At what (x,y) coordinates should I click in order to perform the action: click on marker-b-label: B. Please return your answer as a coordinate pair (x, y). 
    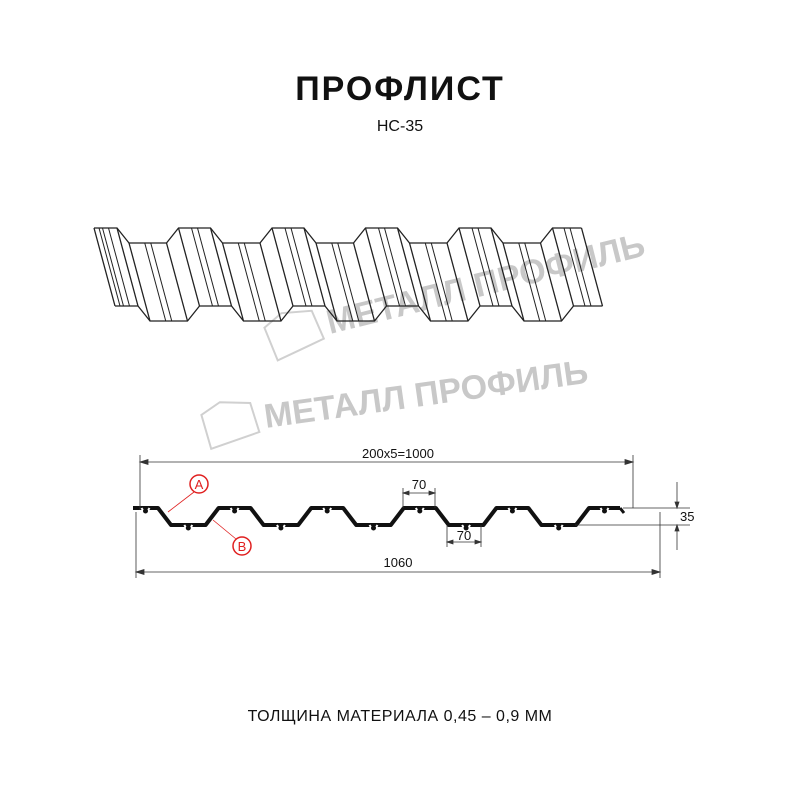
    Looking at the image, I should click on (242, 546).